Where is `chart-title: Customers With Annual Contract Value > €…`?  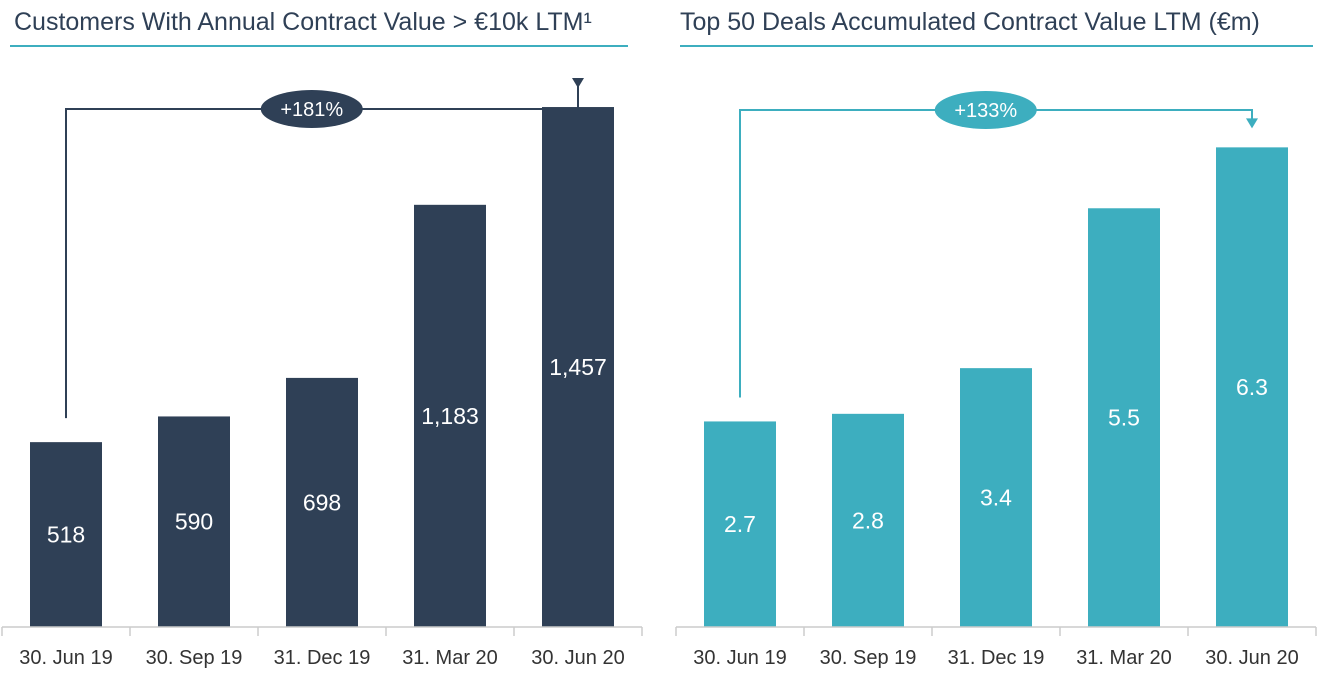
chart-title: Customers With Annual Contract Value > €… is located at coordinates (303, 22).